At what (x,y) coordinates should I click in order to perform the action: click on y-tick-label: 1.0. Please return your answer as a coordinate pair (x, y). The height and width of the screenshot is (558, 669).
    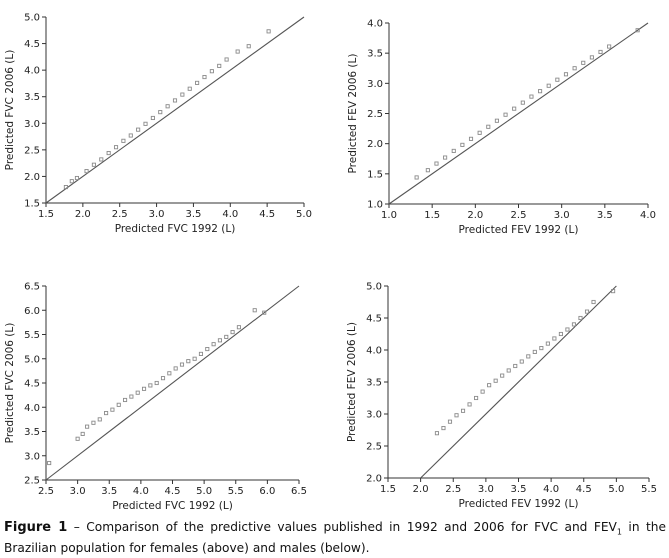
    Looking at the image, I should click on (375, 205).